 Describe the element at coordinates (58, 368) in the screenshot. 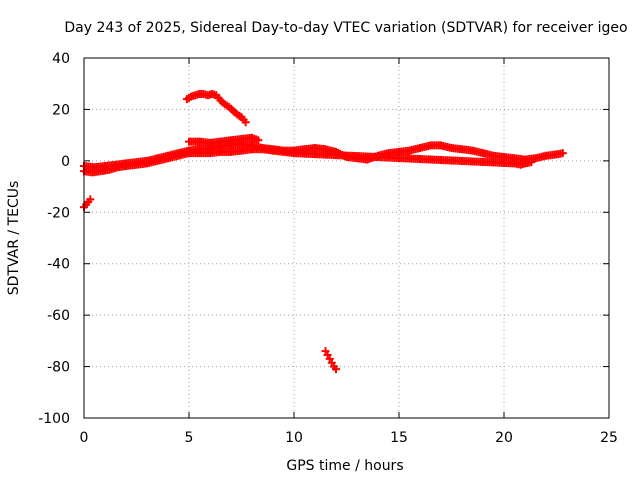

I see `y-tick-label: -80` at that location.